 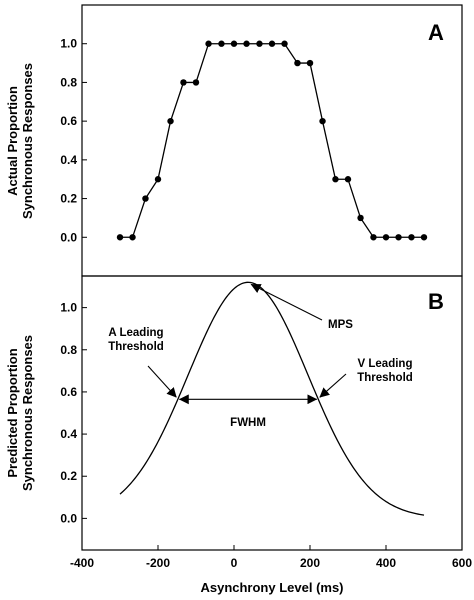 I want to click on fwhm-label-line: FWHM, so click(x=248, y=423).